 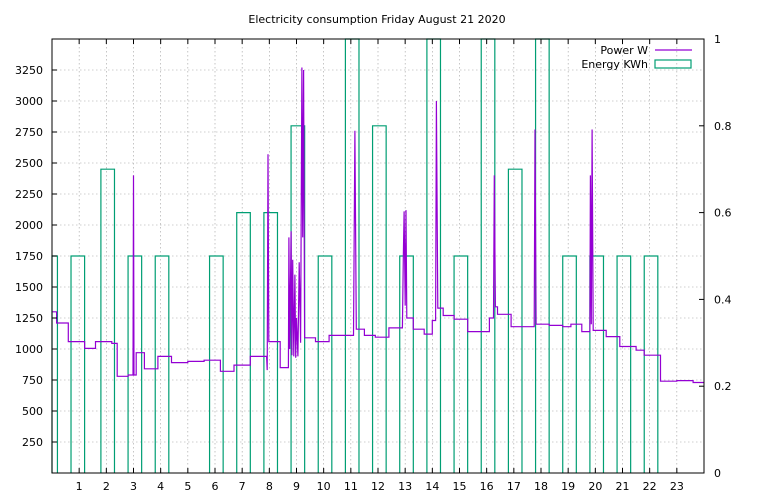 What do you see at coordinates (106, 486) in the screenshot?
I see `x-tick-label: 2` at bounding box center [106, 486].